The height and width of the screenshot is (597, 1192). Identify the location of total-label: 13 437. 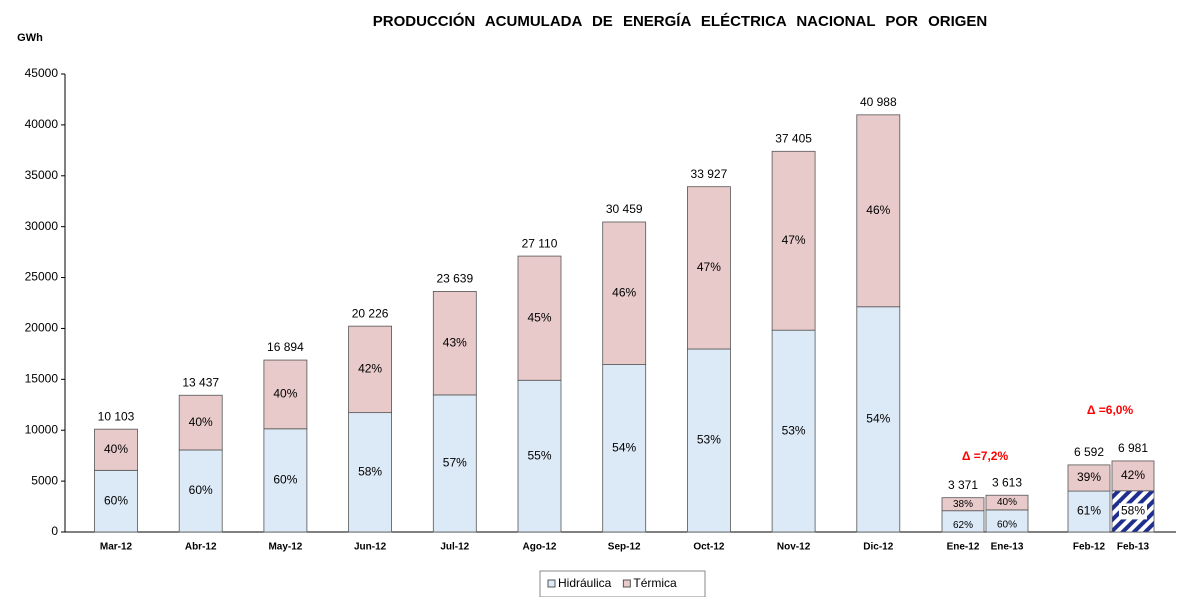
(200, 382).